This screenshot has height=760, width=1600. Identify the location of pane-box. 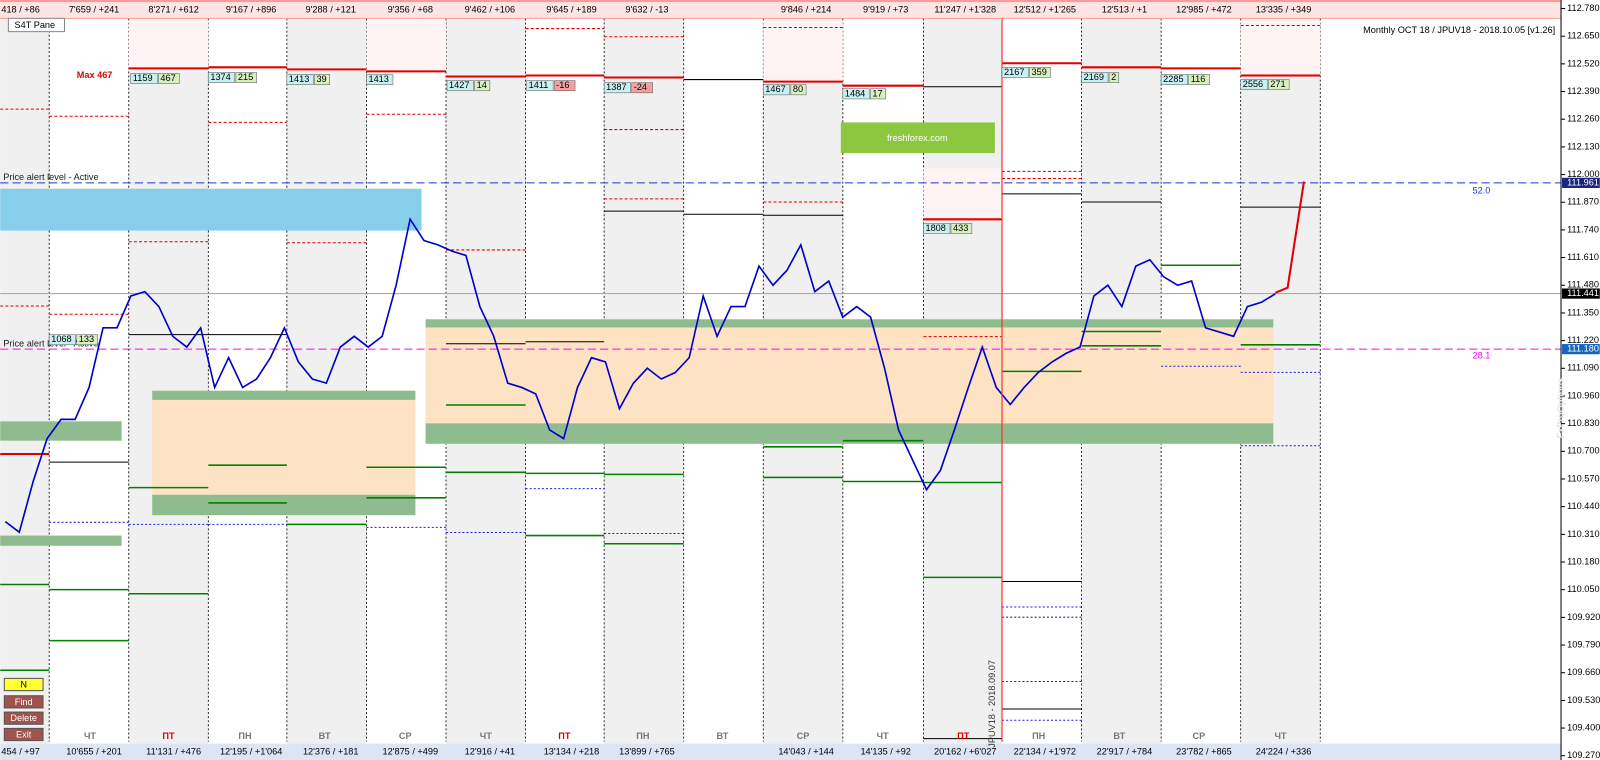
(36, 25).